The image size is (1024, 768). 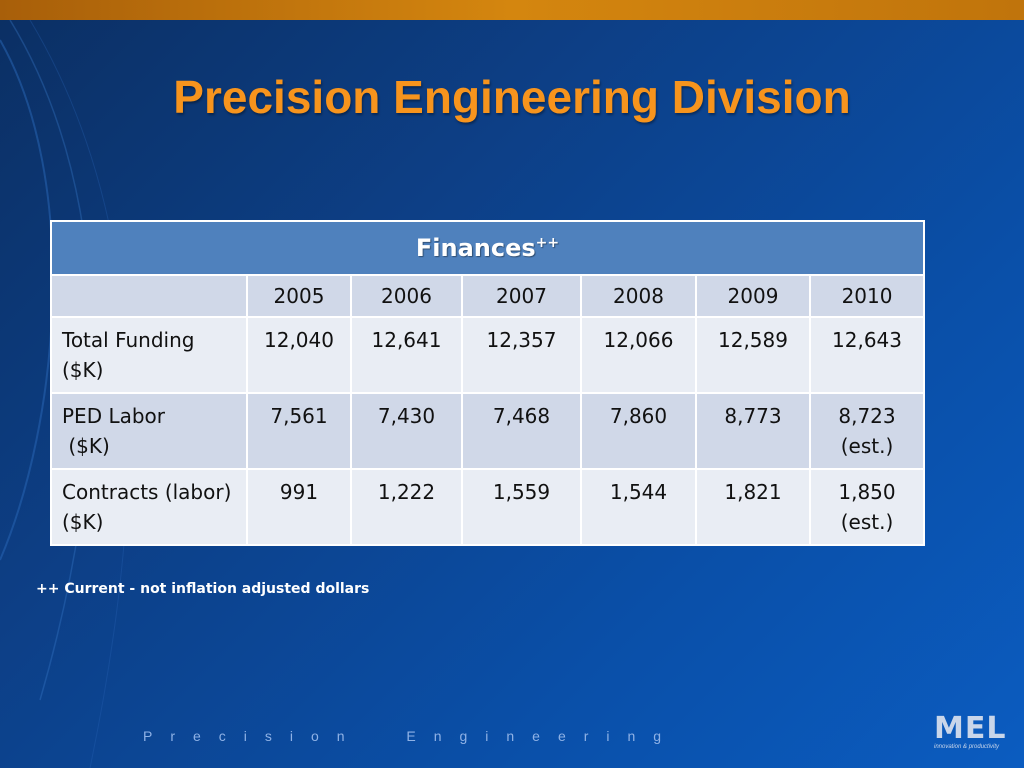 I want to click on footer-text: Precision Engineering, so click(x=411, y=736).